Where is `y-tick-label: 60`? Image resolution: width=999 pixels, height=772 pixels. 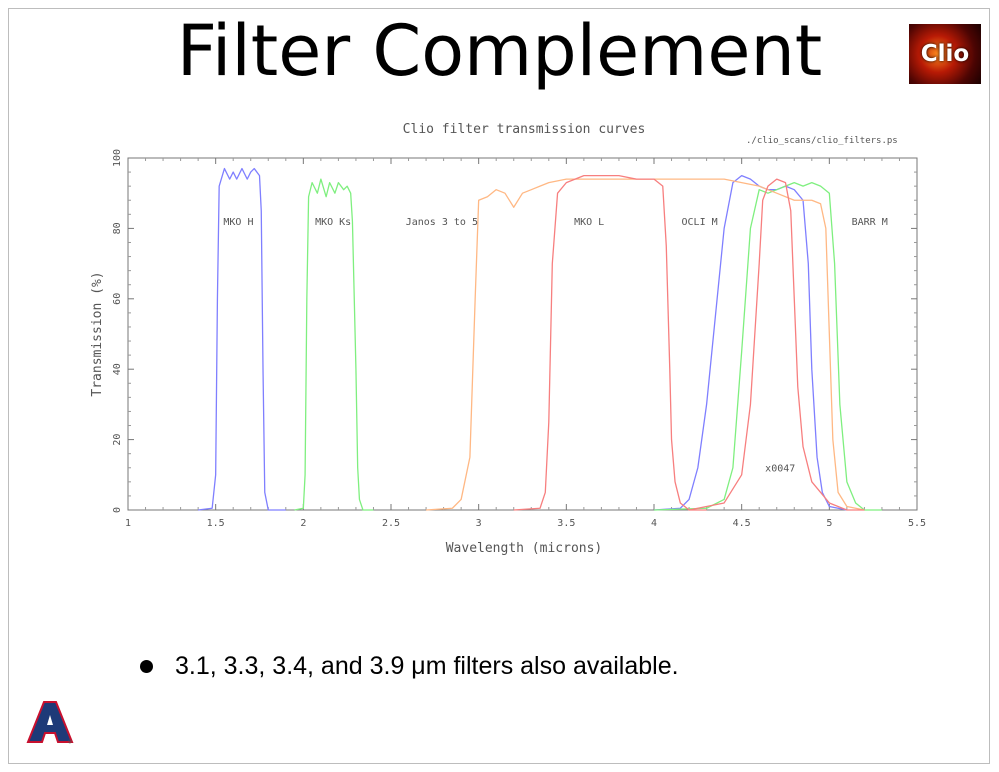 y-tick-label: 60 is located at coordinates (117, 299).